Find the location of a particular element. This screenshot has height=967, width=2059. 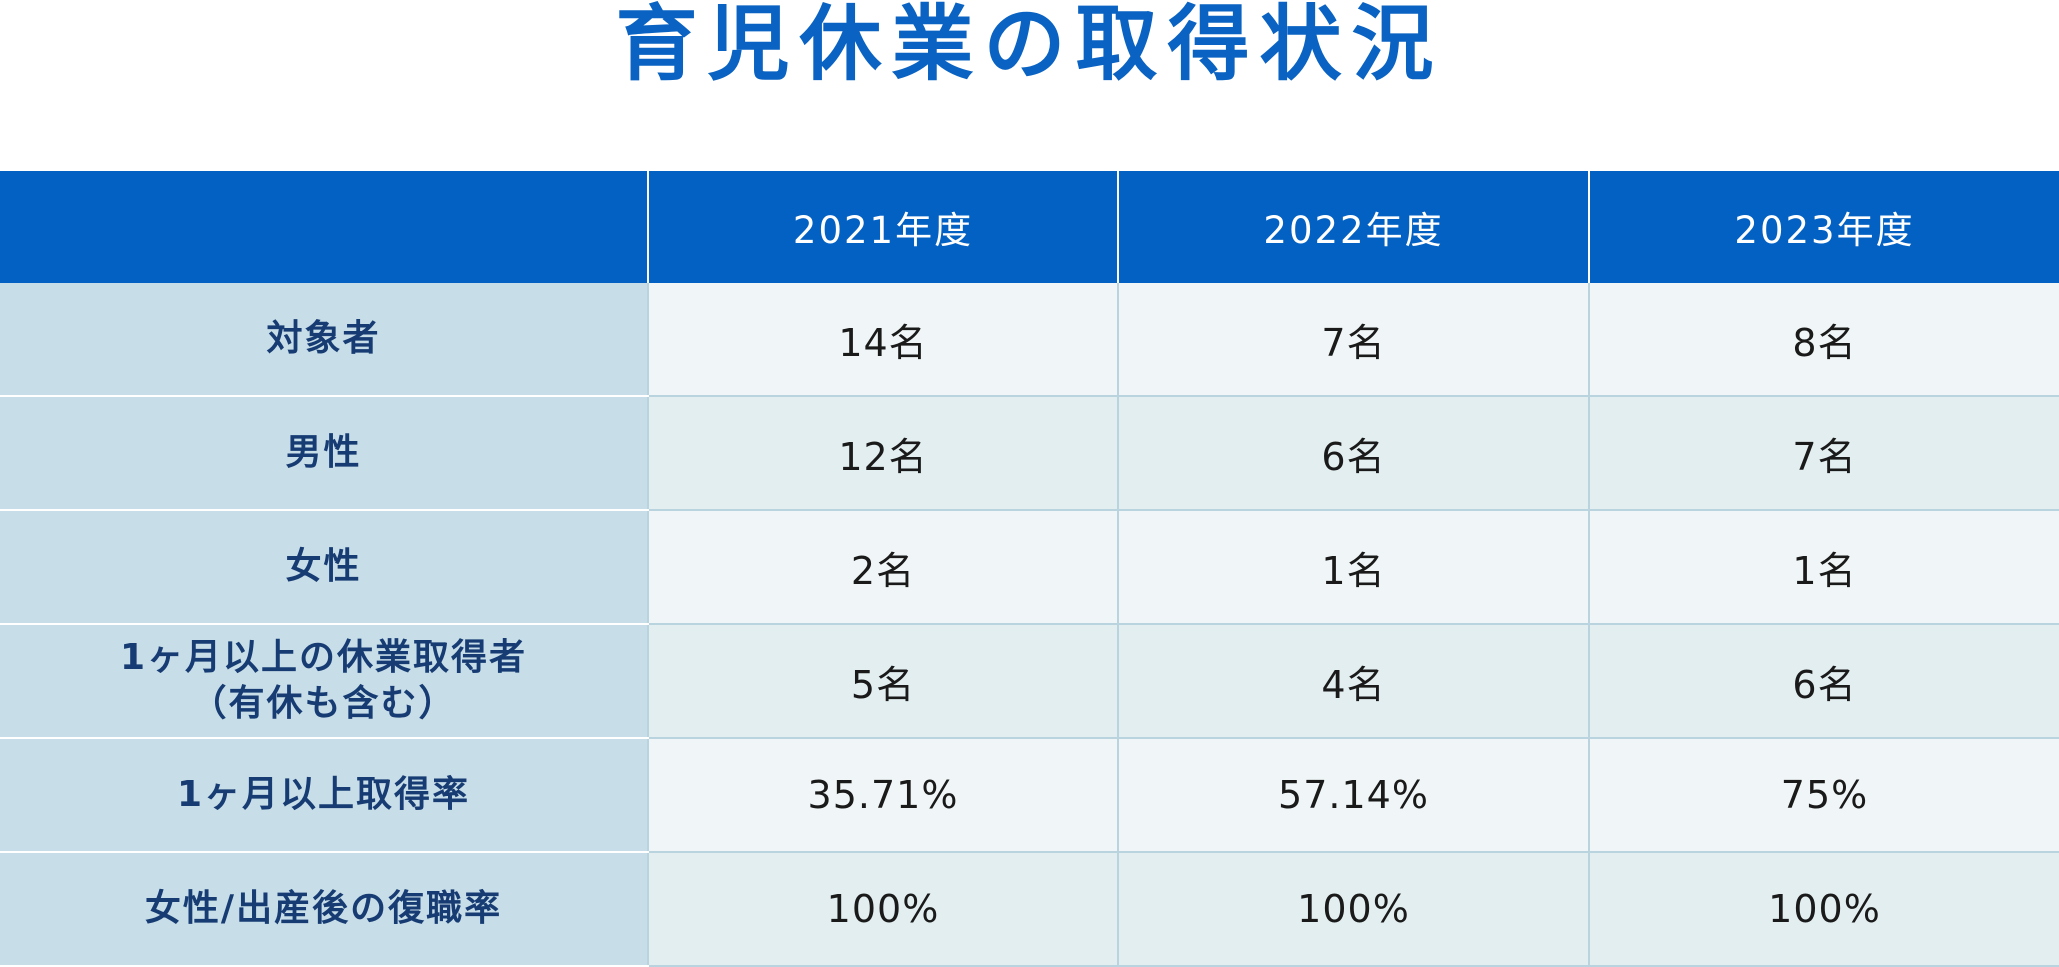

table-row-target-persons: 対象者 14名 7名 8名 is located at coordinates (1029, 340).